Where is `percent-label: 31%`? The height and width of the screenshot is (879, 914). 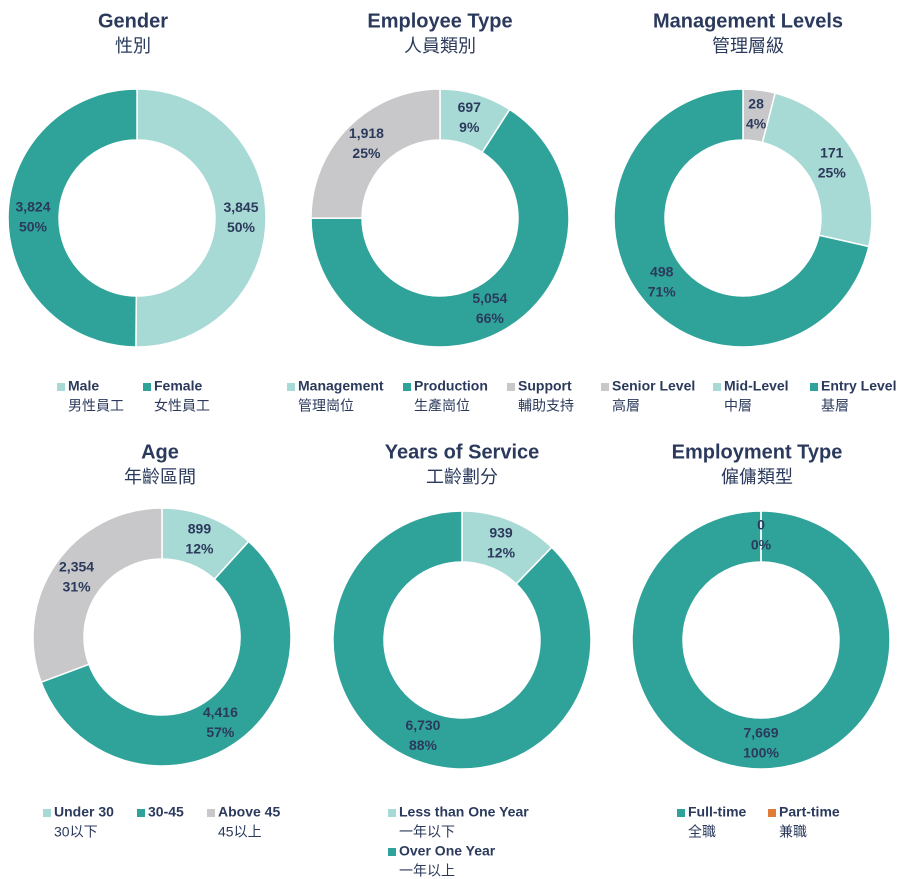
percent-label: 31% is located at coordinates (77, 586).